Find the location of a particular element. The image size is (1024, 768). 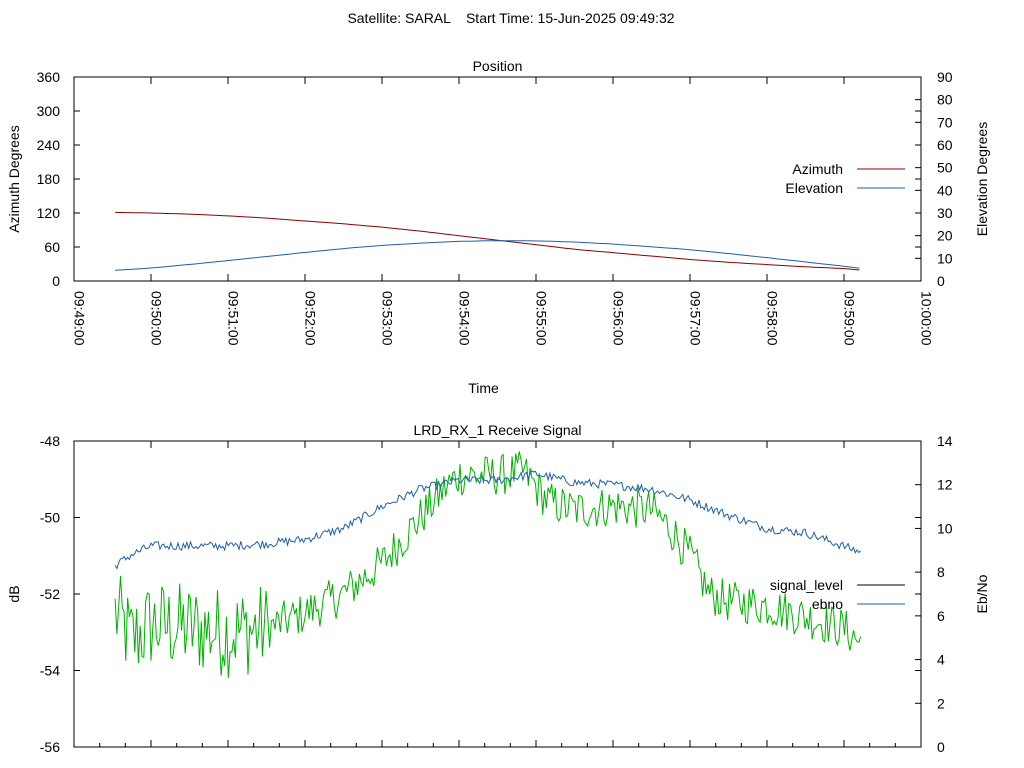

y-tick-label: -56 is located at coordinates (50, 747).